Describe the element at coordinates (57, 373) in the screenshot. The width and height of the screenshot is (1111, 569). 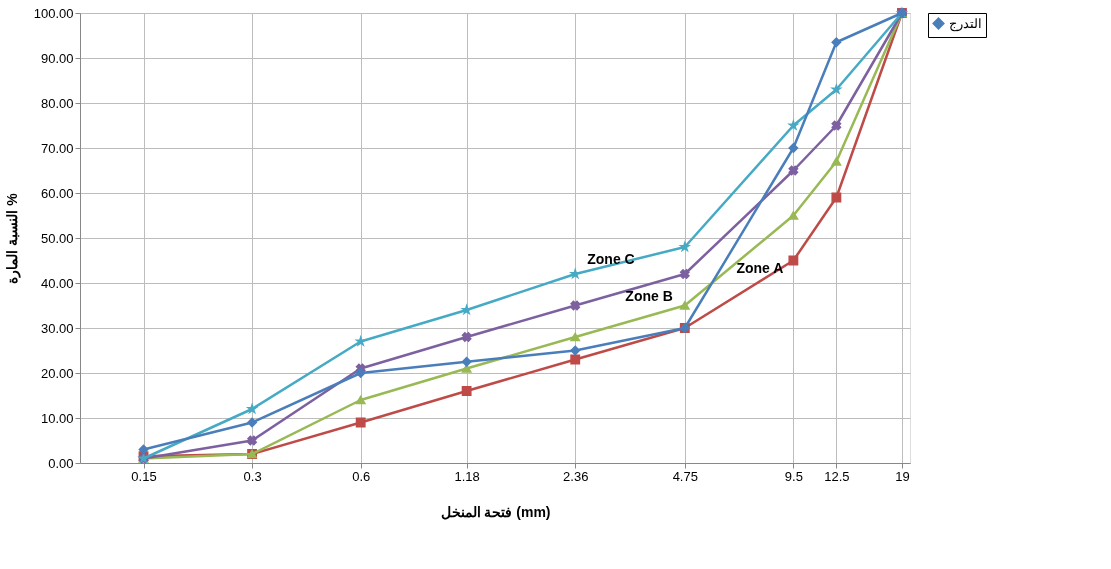
I see `y-tick-label: 20.00` at that location.